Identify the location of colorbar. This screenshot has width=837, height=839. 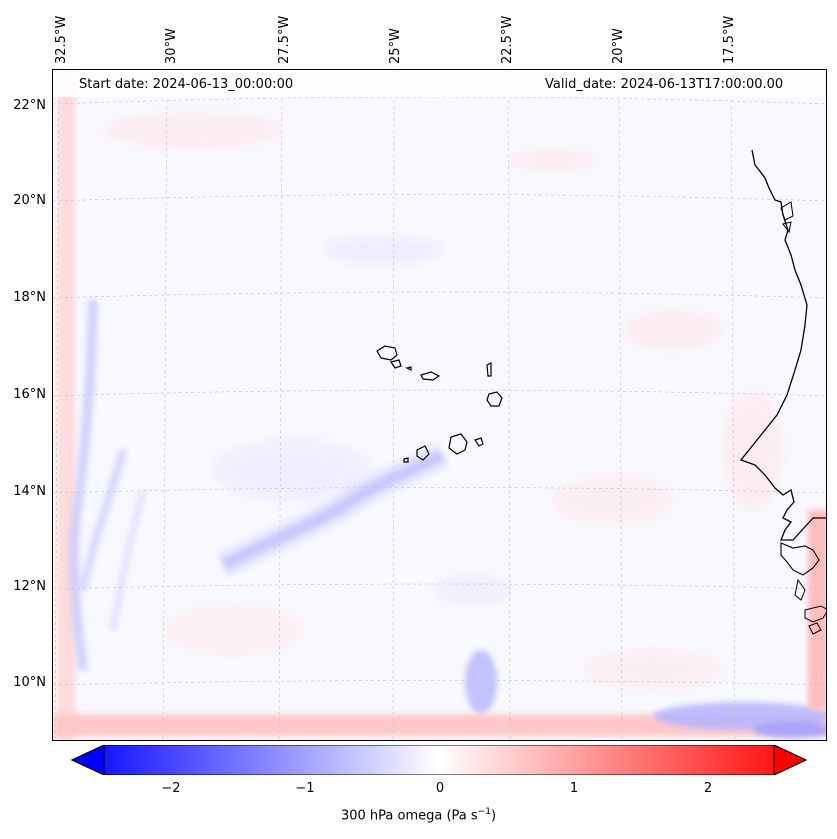
(439, 760).